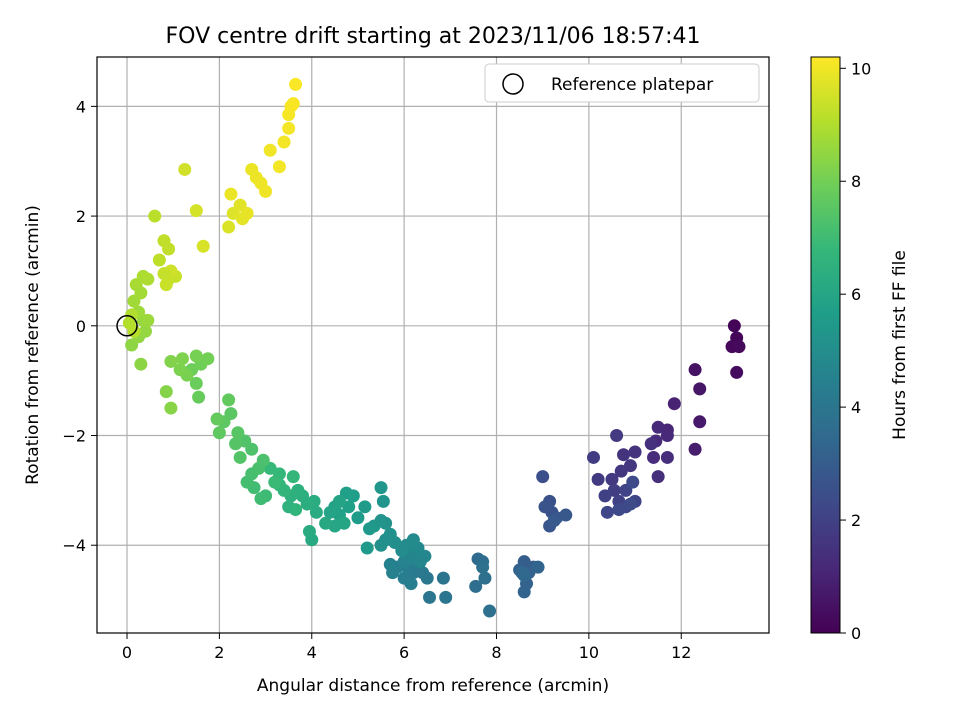  What do you see at coordinates (404, 652) in the screenshot?
I see `x-tick-label: 6` at bounding box center [404, 652].